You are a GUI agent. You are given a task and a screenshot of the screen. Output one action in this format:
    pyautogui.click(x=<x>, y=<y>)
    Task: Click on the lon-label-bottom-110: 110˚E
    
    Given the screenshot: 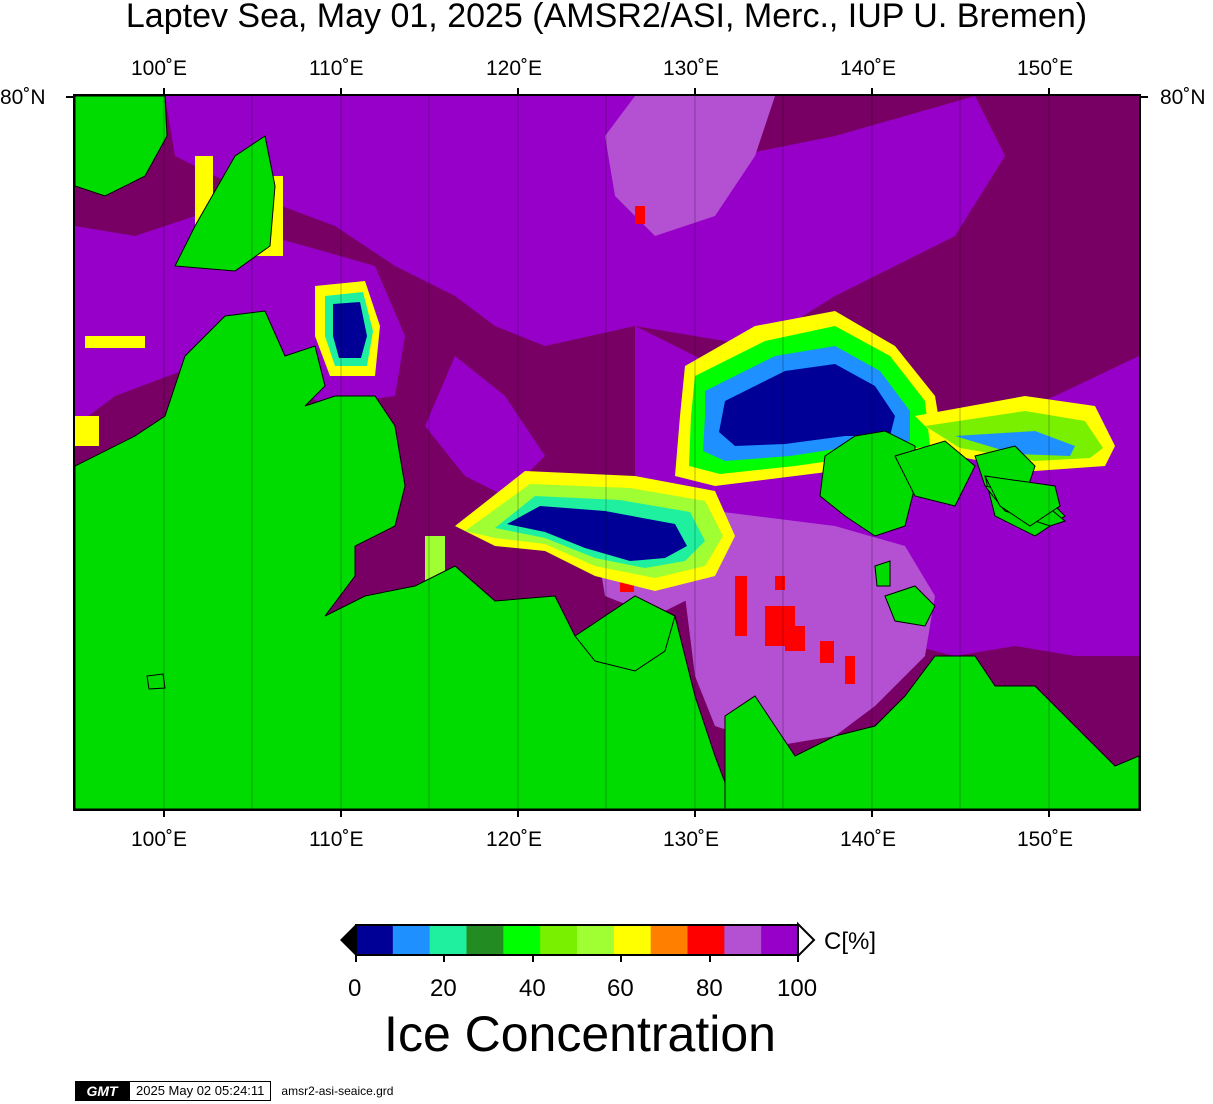 What is the action you would take?
    pyautogui.click(x=336, y=839)
    